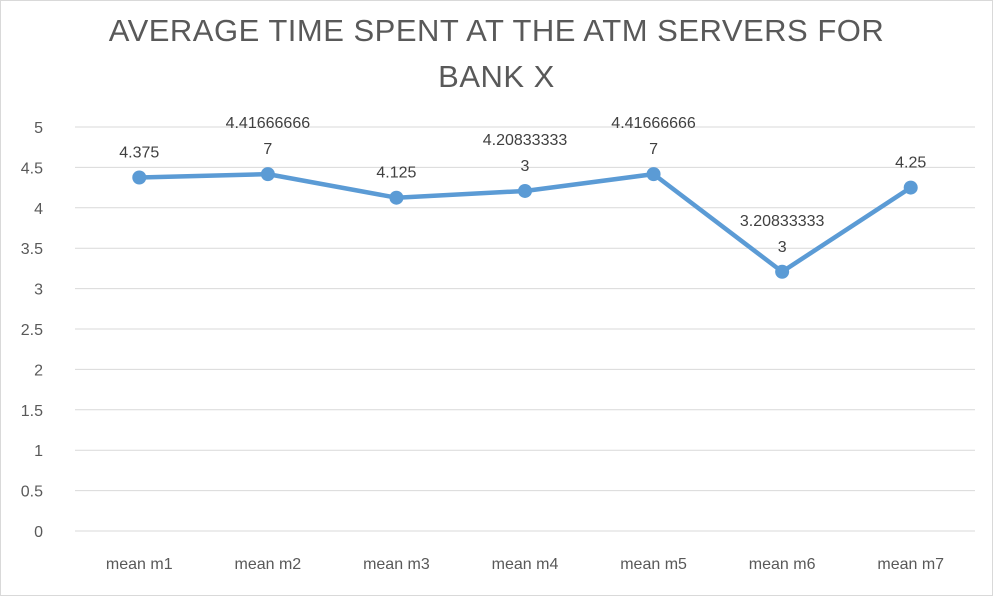 This screenshot has width=993, height=596. I want to click on data-label: 3.20833333, so click(782, 221).